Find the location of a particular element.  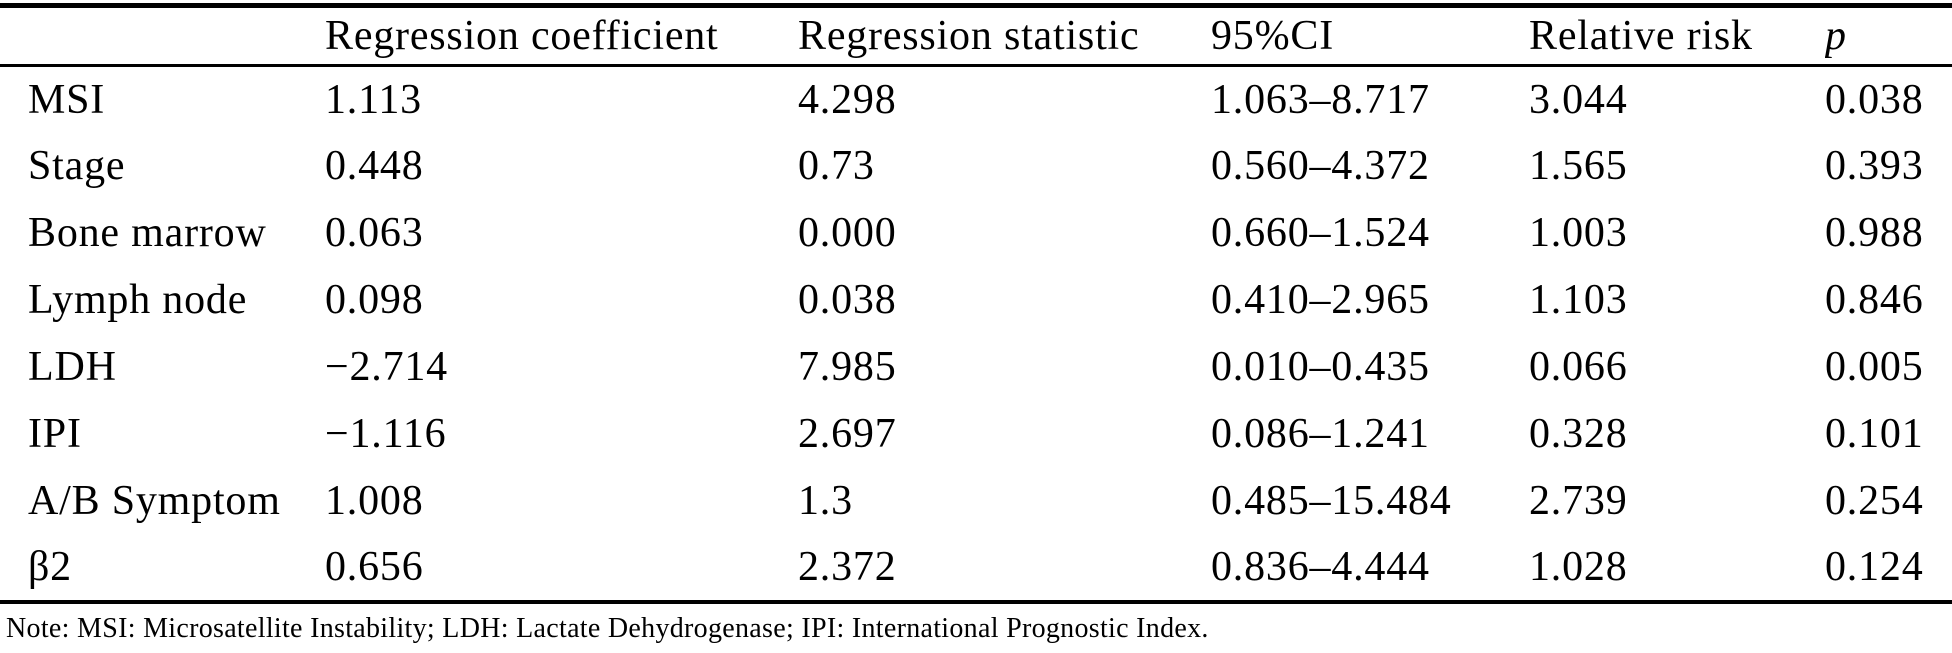

table-row-beta2: β2 0.656 2.372 0.836–4.444 1.028 0.124 is located at coordinates (976, 568).